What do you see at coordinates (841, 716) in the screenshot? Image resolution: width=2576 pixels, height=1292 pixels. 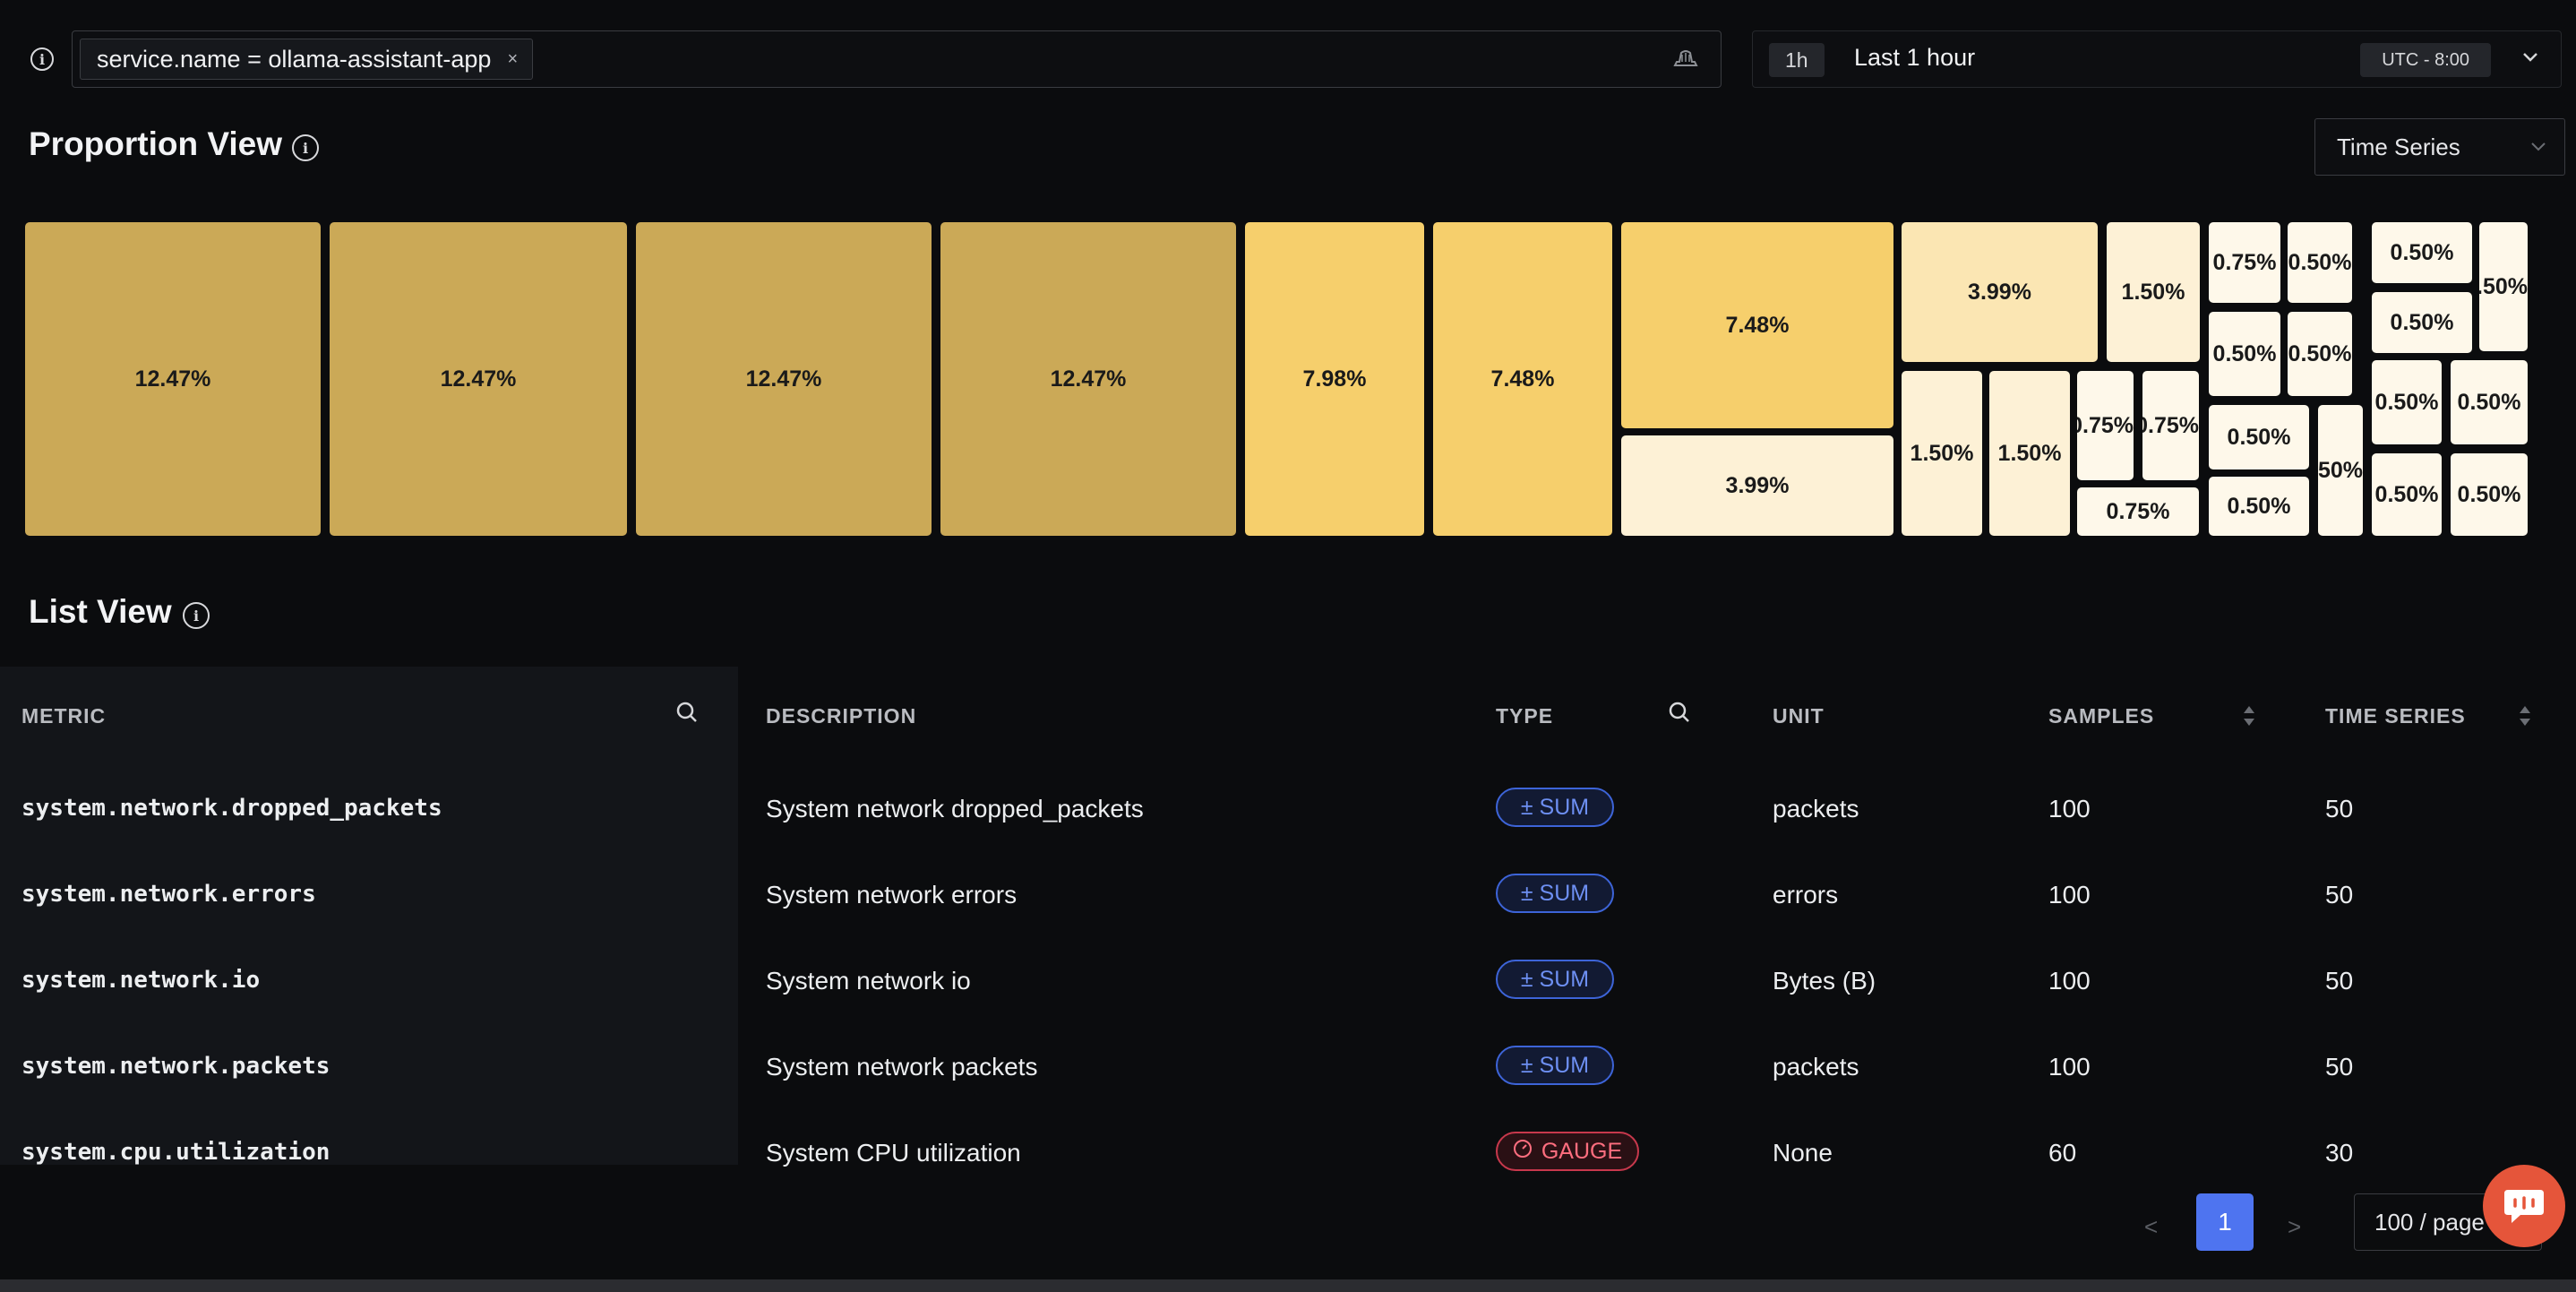 I see `header-description: DESCRIPTION` at bounding box center [841, 716].